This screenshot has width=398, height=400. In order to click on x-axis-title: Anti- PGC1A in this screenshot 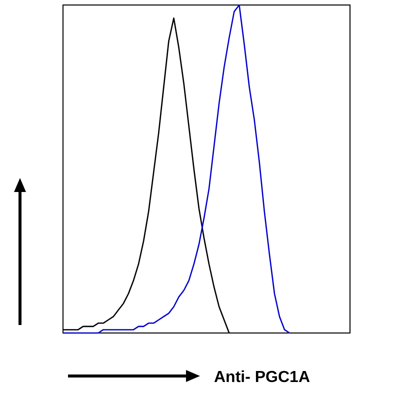, I will do `click(262, 377)`.